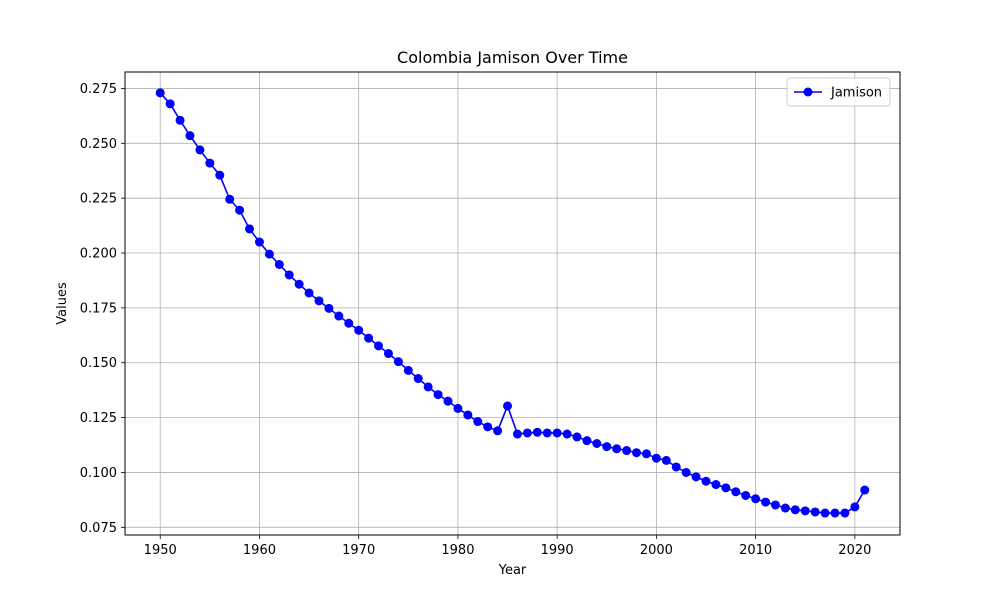 The width and height of the screenshot is (1000, 600). What do you see at coordinates (98, 144) in the screenshot?
I see `y-tick-label: 0.250` at bounding box center [98, 144].